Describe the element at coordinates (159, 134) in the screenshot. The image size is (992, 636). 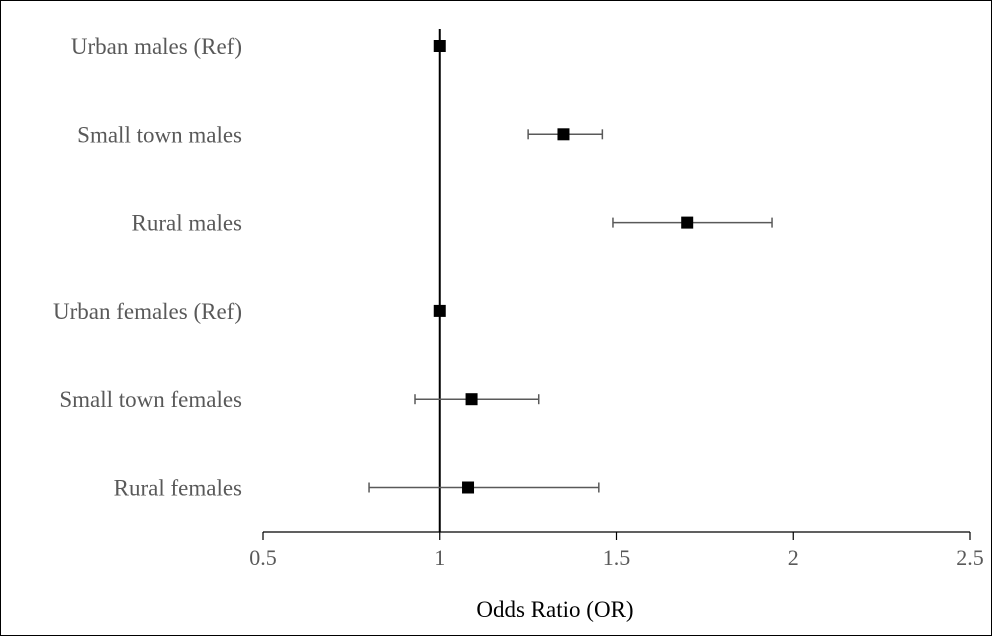
I see `category-label: Small town males` at that location.